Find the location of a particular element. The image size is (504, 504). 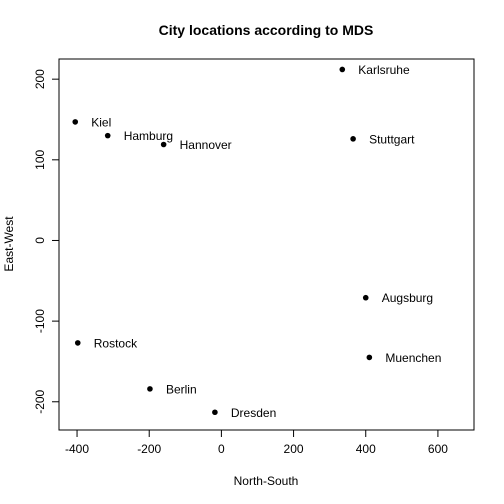

y-axis-label: East-West is located at coordinates (9, 244).